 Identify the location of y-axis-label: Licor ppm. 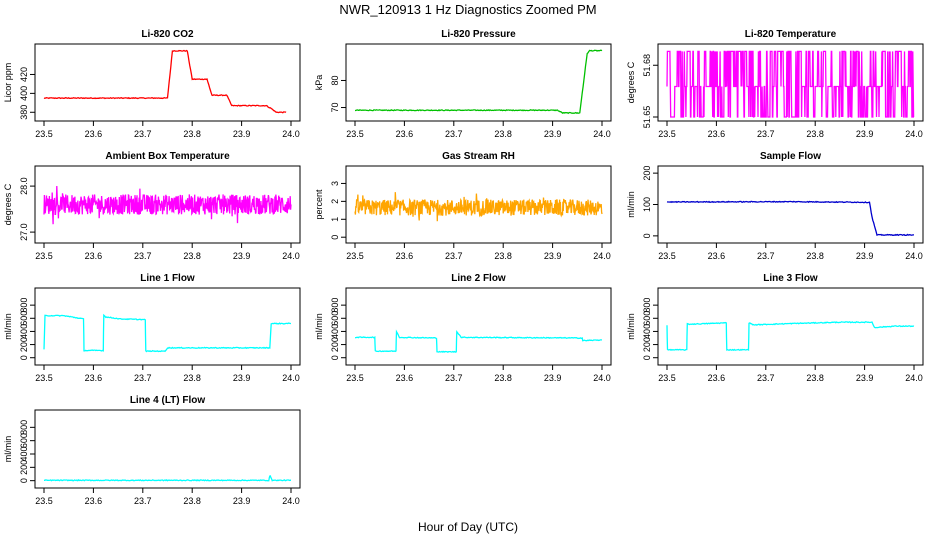
(8, 83).